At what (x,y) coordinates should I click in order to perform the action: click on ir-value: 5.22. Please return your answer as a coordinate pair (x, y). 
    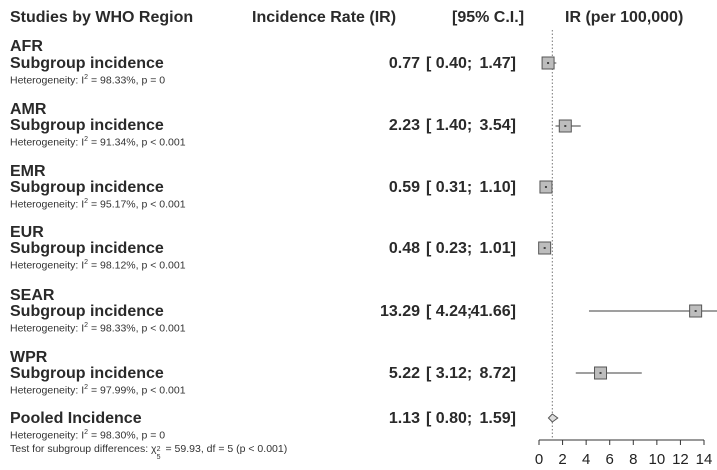
    Looking at the image, I should click on (404, 373).